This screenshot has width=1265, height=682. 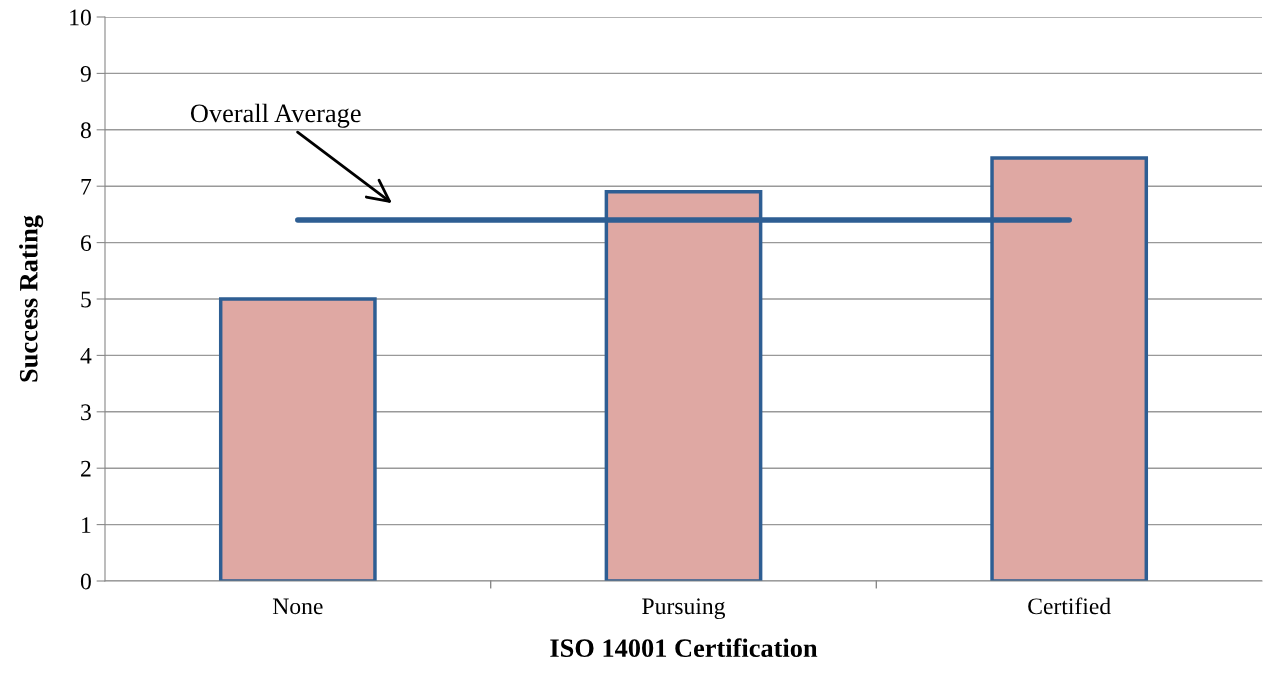 What do you see at coordinates (80, 17) in the screenshot?
I see `y-tick-label: 10` at bounding box center [80, 17].